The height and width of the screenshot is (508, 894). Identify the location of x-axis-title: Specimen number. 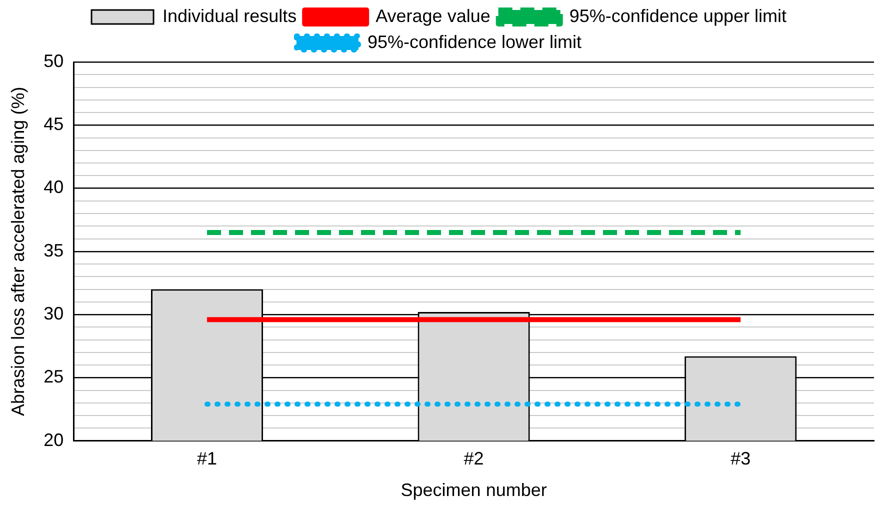
(473, 490).